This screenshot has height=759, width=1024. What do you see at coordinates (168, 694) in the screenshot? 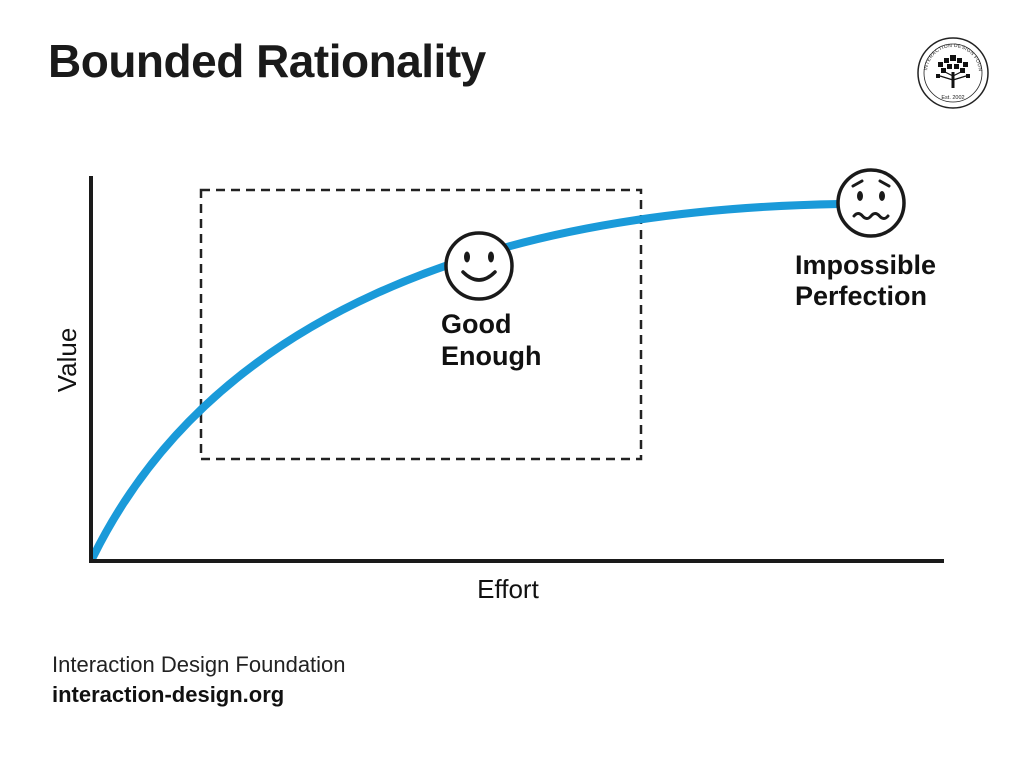
I see `footer-url: interaction-design.org` at bounding box center [168, 694].